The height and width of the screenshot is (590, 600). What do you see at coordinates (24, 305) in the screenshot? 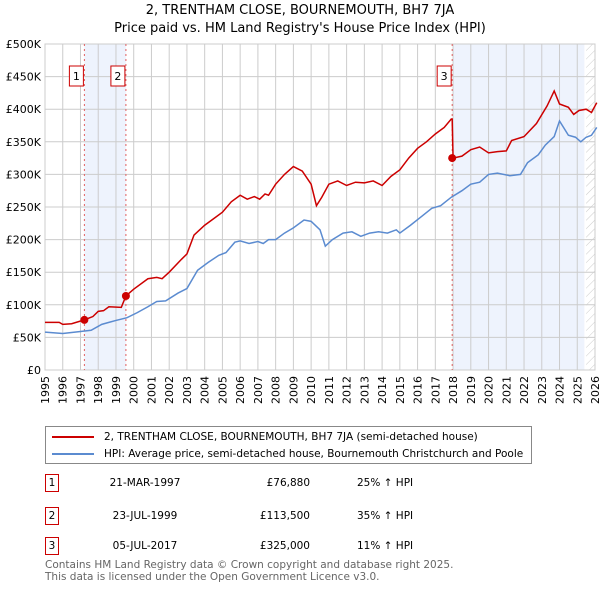
I see `y-tick-label: £100K` at bounding box center [24, 305].